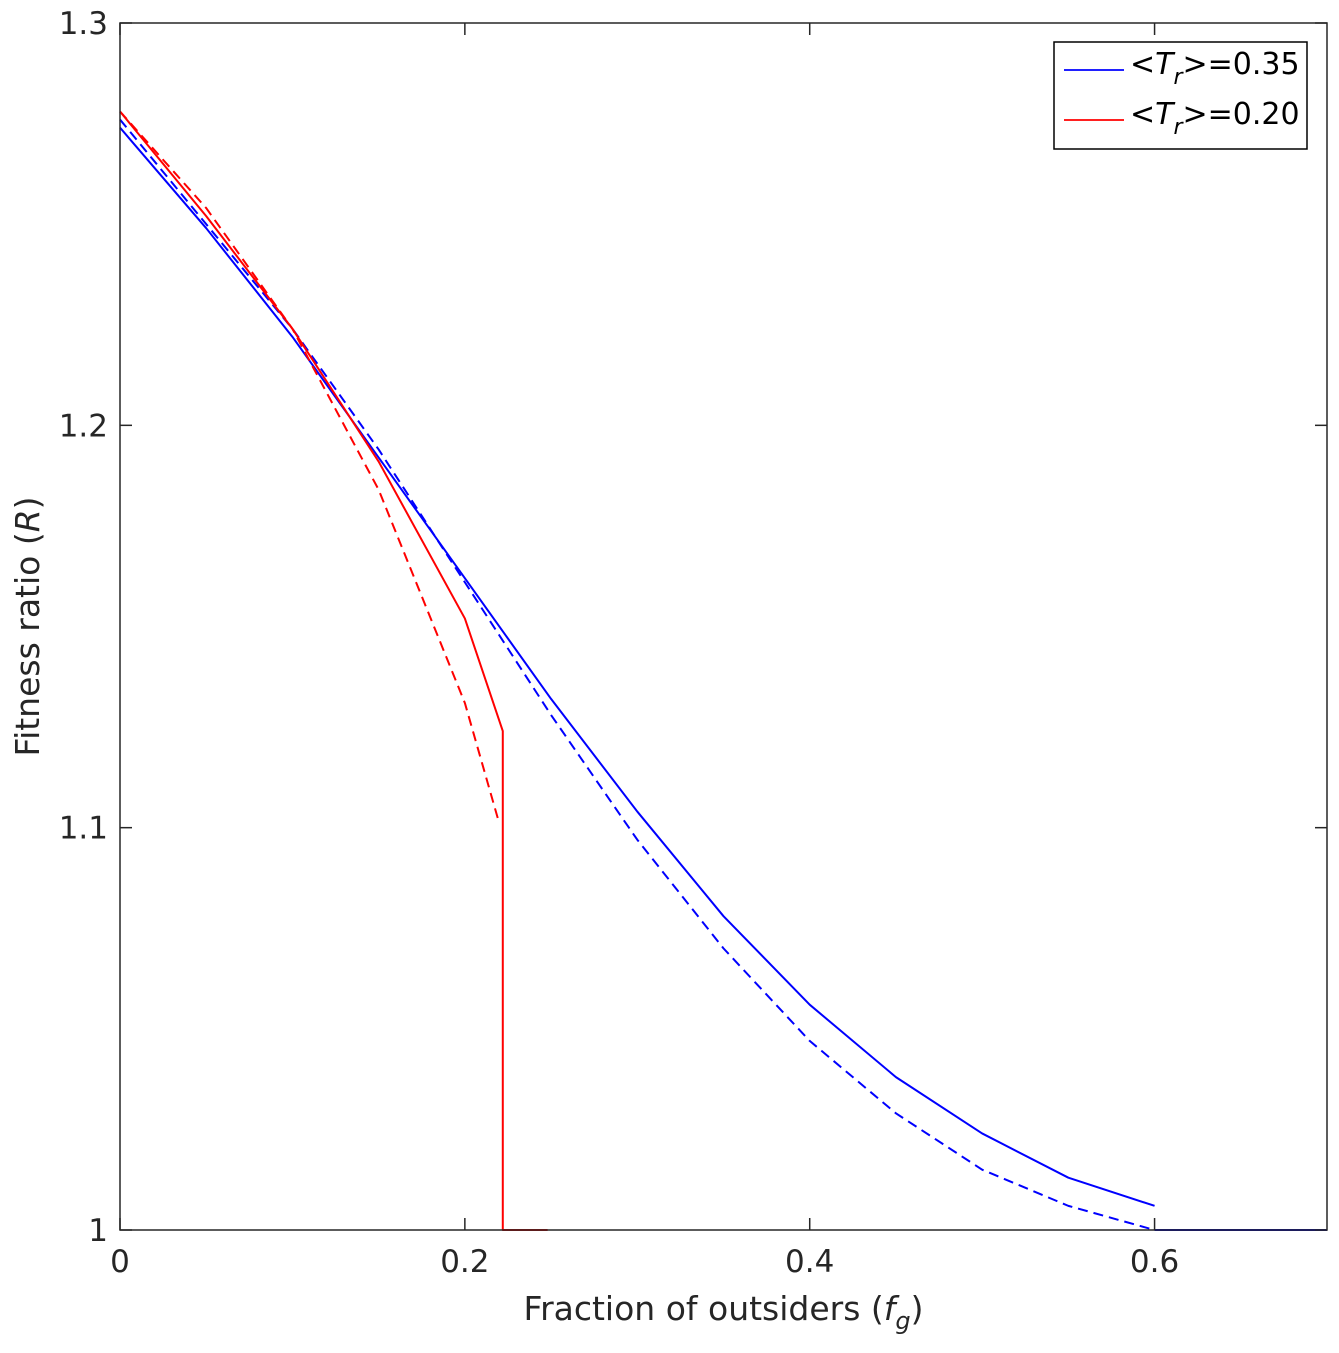 Image resolution: width=1339 pixels, height=1353 pixels. I want to click on legend-box, so click(1180, 95).